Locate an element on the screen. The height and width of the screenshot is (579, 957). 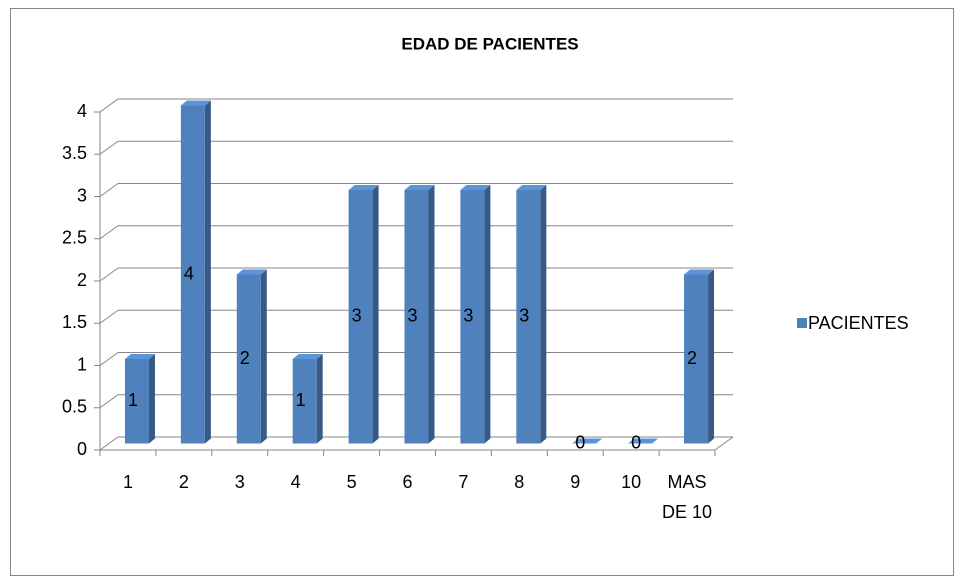
y-tick-label: 2 is located at coordinates (82, 280).